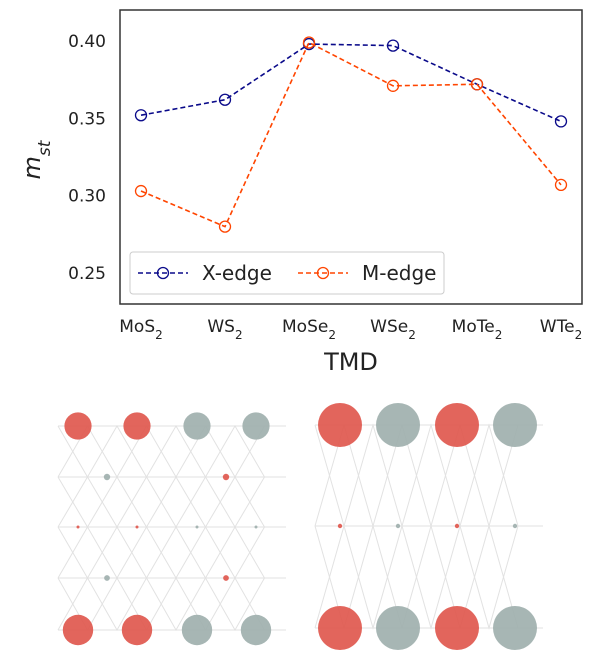 This screenshot has height=650, width=594. I want to click on legend-label: M-edge, so click(399, 273).